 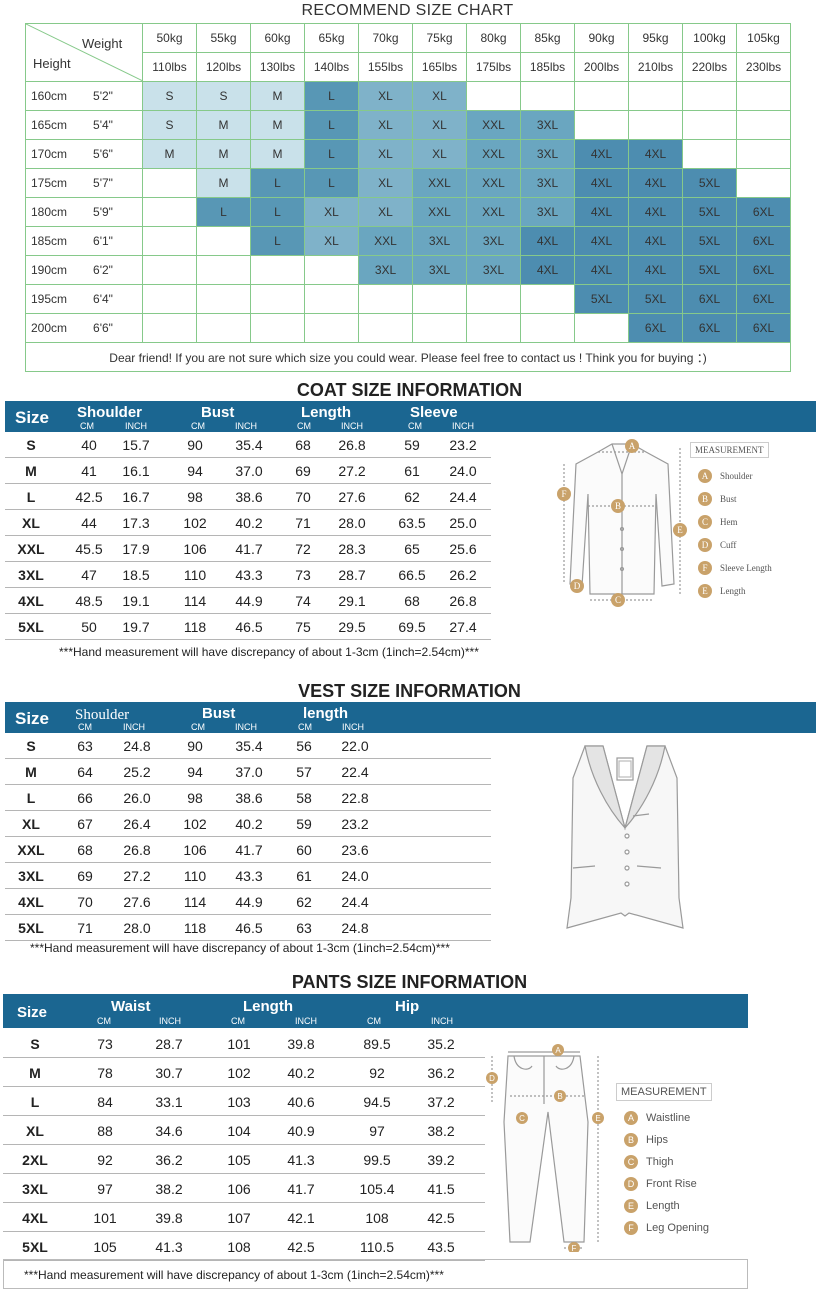 I want to click on pants-legend-item: D Front Rise, so click(x=681, y=1184).